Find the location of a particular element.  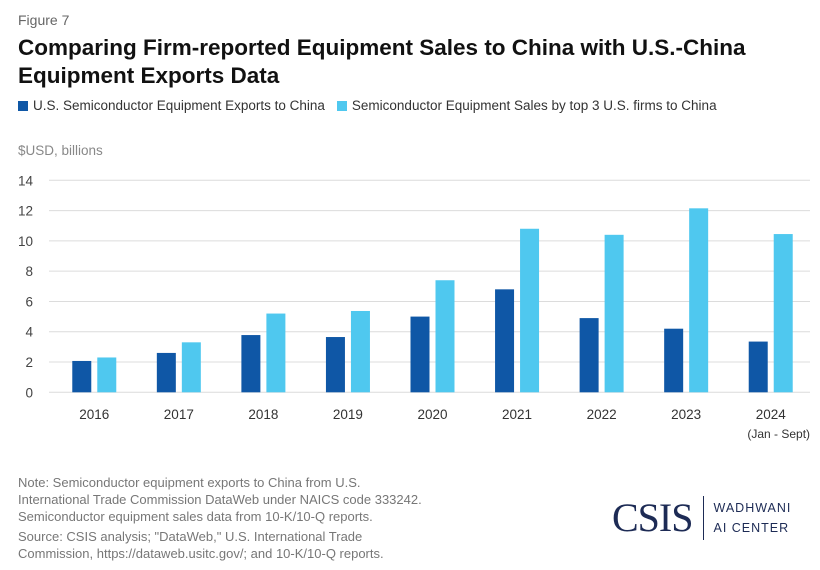

csis-logo: CSIS WADHWANI AI CENTER is located at coordinates (701, 517).